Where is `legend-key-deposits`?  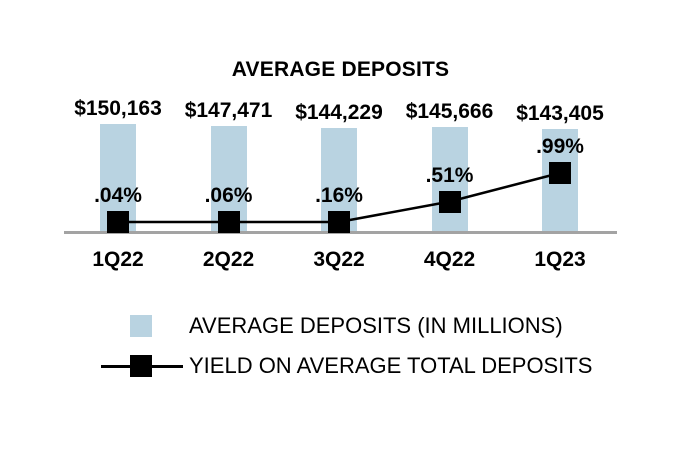
legend-key-deposits is located at coordinates (142, 326).